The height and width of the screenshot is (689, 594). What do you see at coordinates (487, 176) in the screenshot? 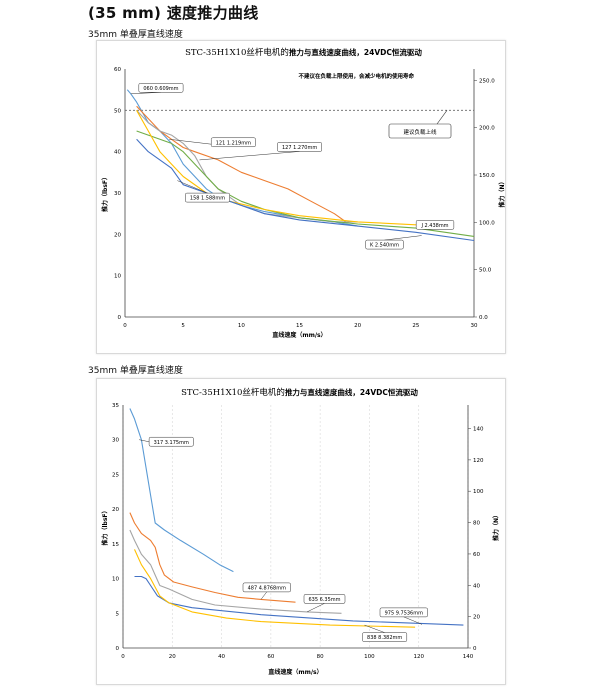
I see `y2-tick-label: 150.0` at bounding box center [487, 176].